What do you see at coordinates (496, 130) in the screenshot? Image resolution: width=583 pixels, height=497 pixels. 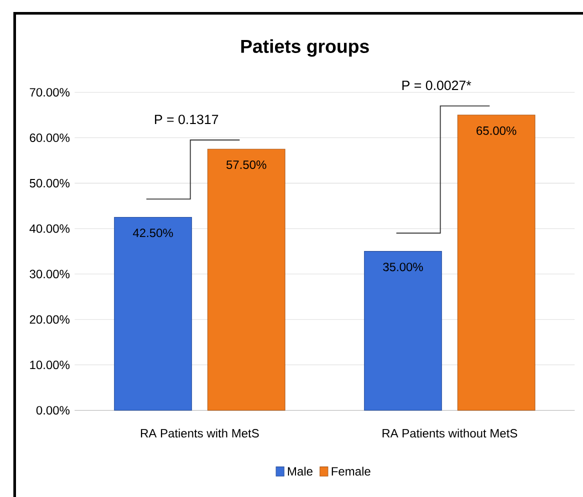 I see `data-label: 65.00%` at bounding box center [496, 130].